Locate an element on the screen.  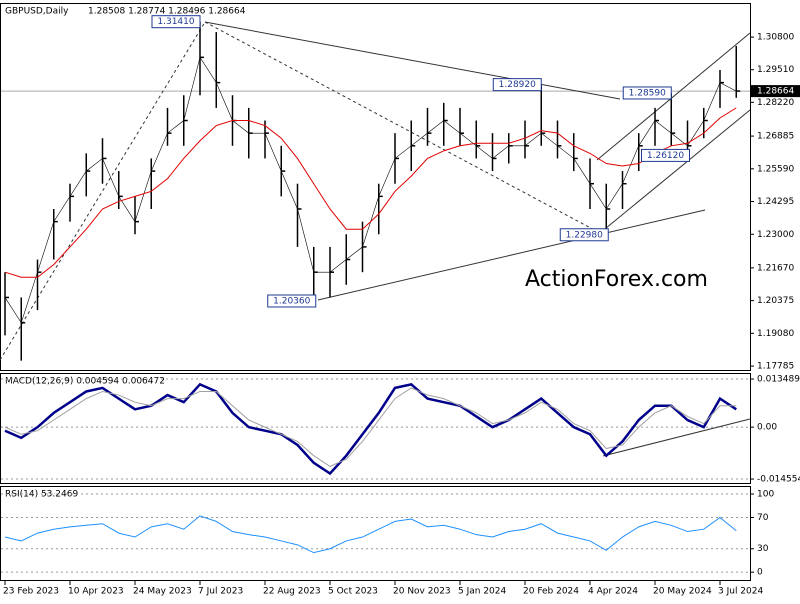
annotation: 1.31410 is located at coordinates (175, 22).